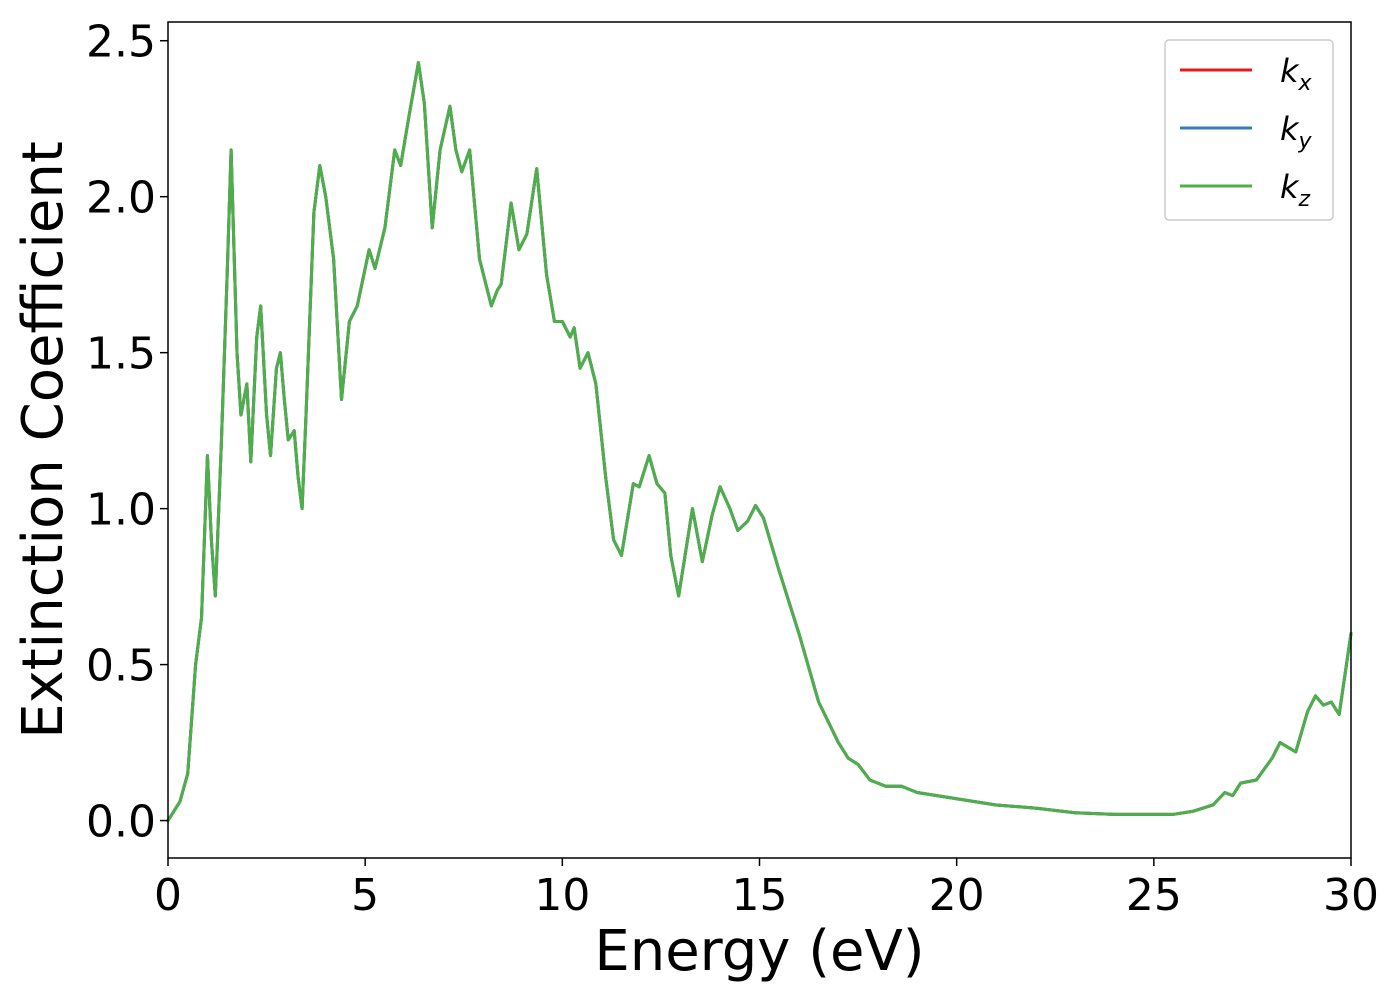 This screenshot has width=1400, height=1000. I want to click on y-axis: 0.0 0.5 1.0 1.5 2.0 2.5, so click(127, 432).